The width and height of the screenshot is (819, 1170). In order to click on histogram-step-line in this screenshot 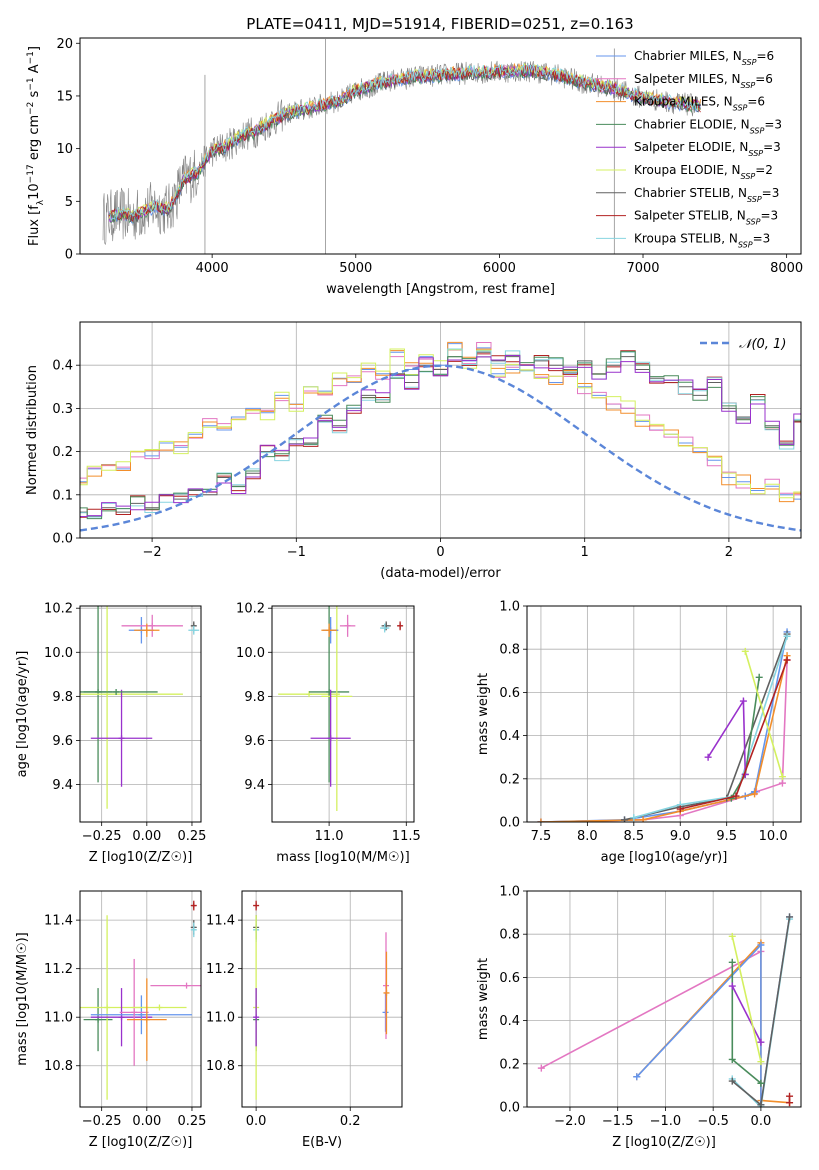, I will do `click(440, 435)`.